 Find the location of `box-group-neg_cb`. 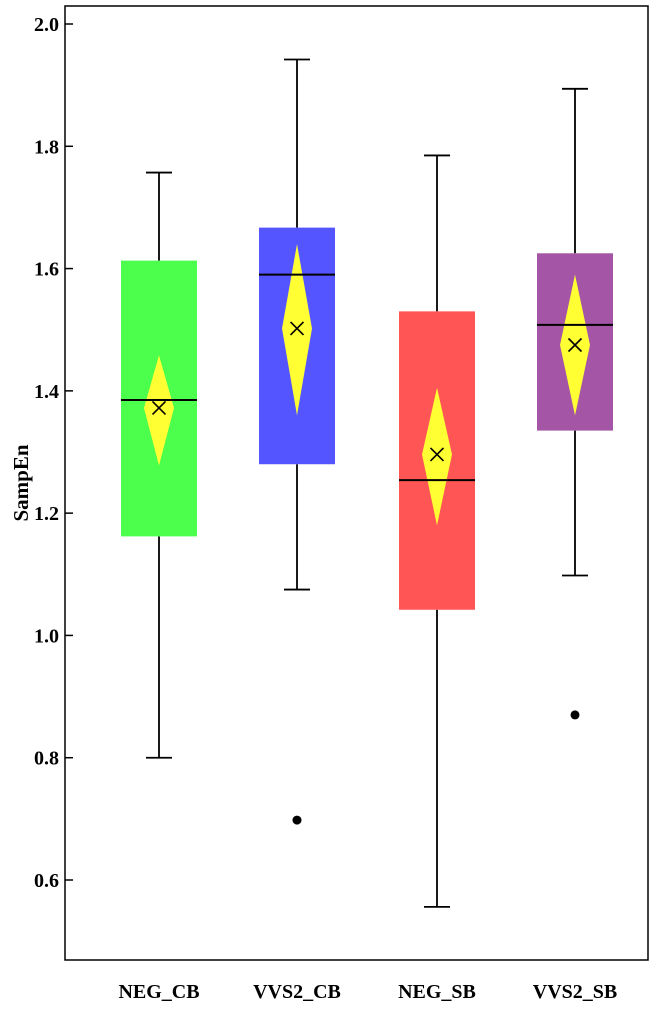

box-group-neg_cb is located at coordinates (159, 465).